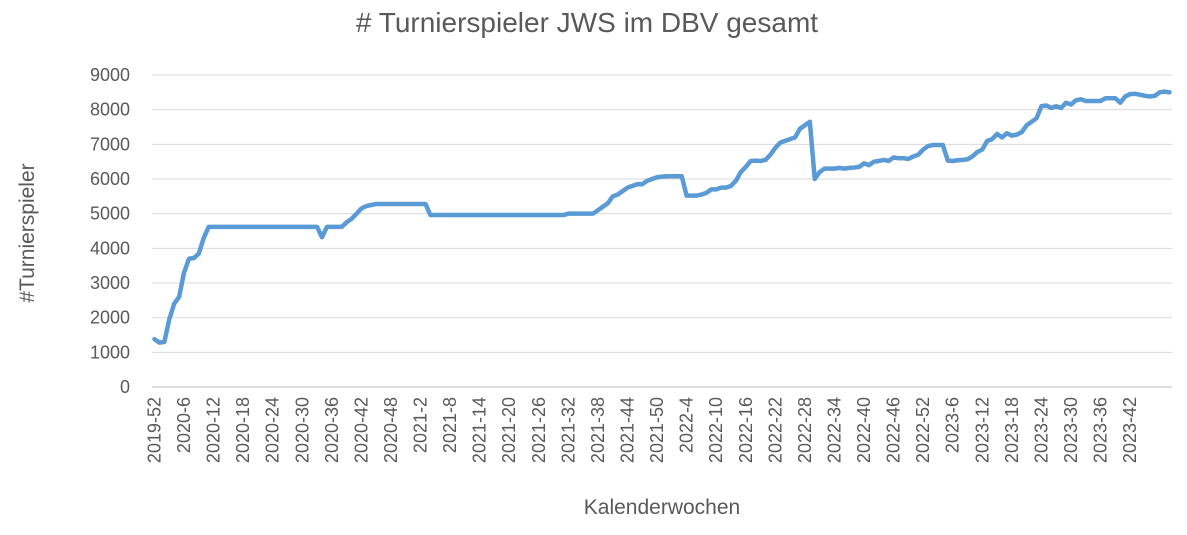 This screenshot has height=535, width=1187. Describe the element at coordinates (361, 430) in the screenshot. I see `x-tick-label: 2020-42` at that location.